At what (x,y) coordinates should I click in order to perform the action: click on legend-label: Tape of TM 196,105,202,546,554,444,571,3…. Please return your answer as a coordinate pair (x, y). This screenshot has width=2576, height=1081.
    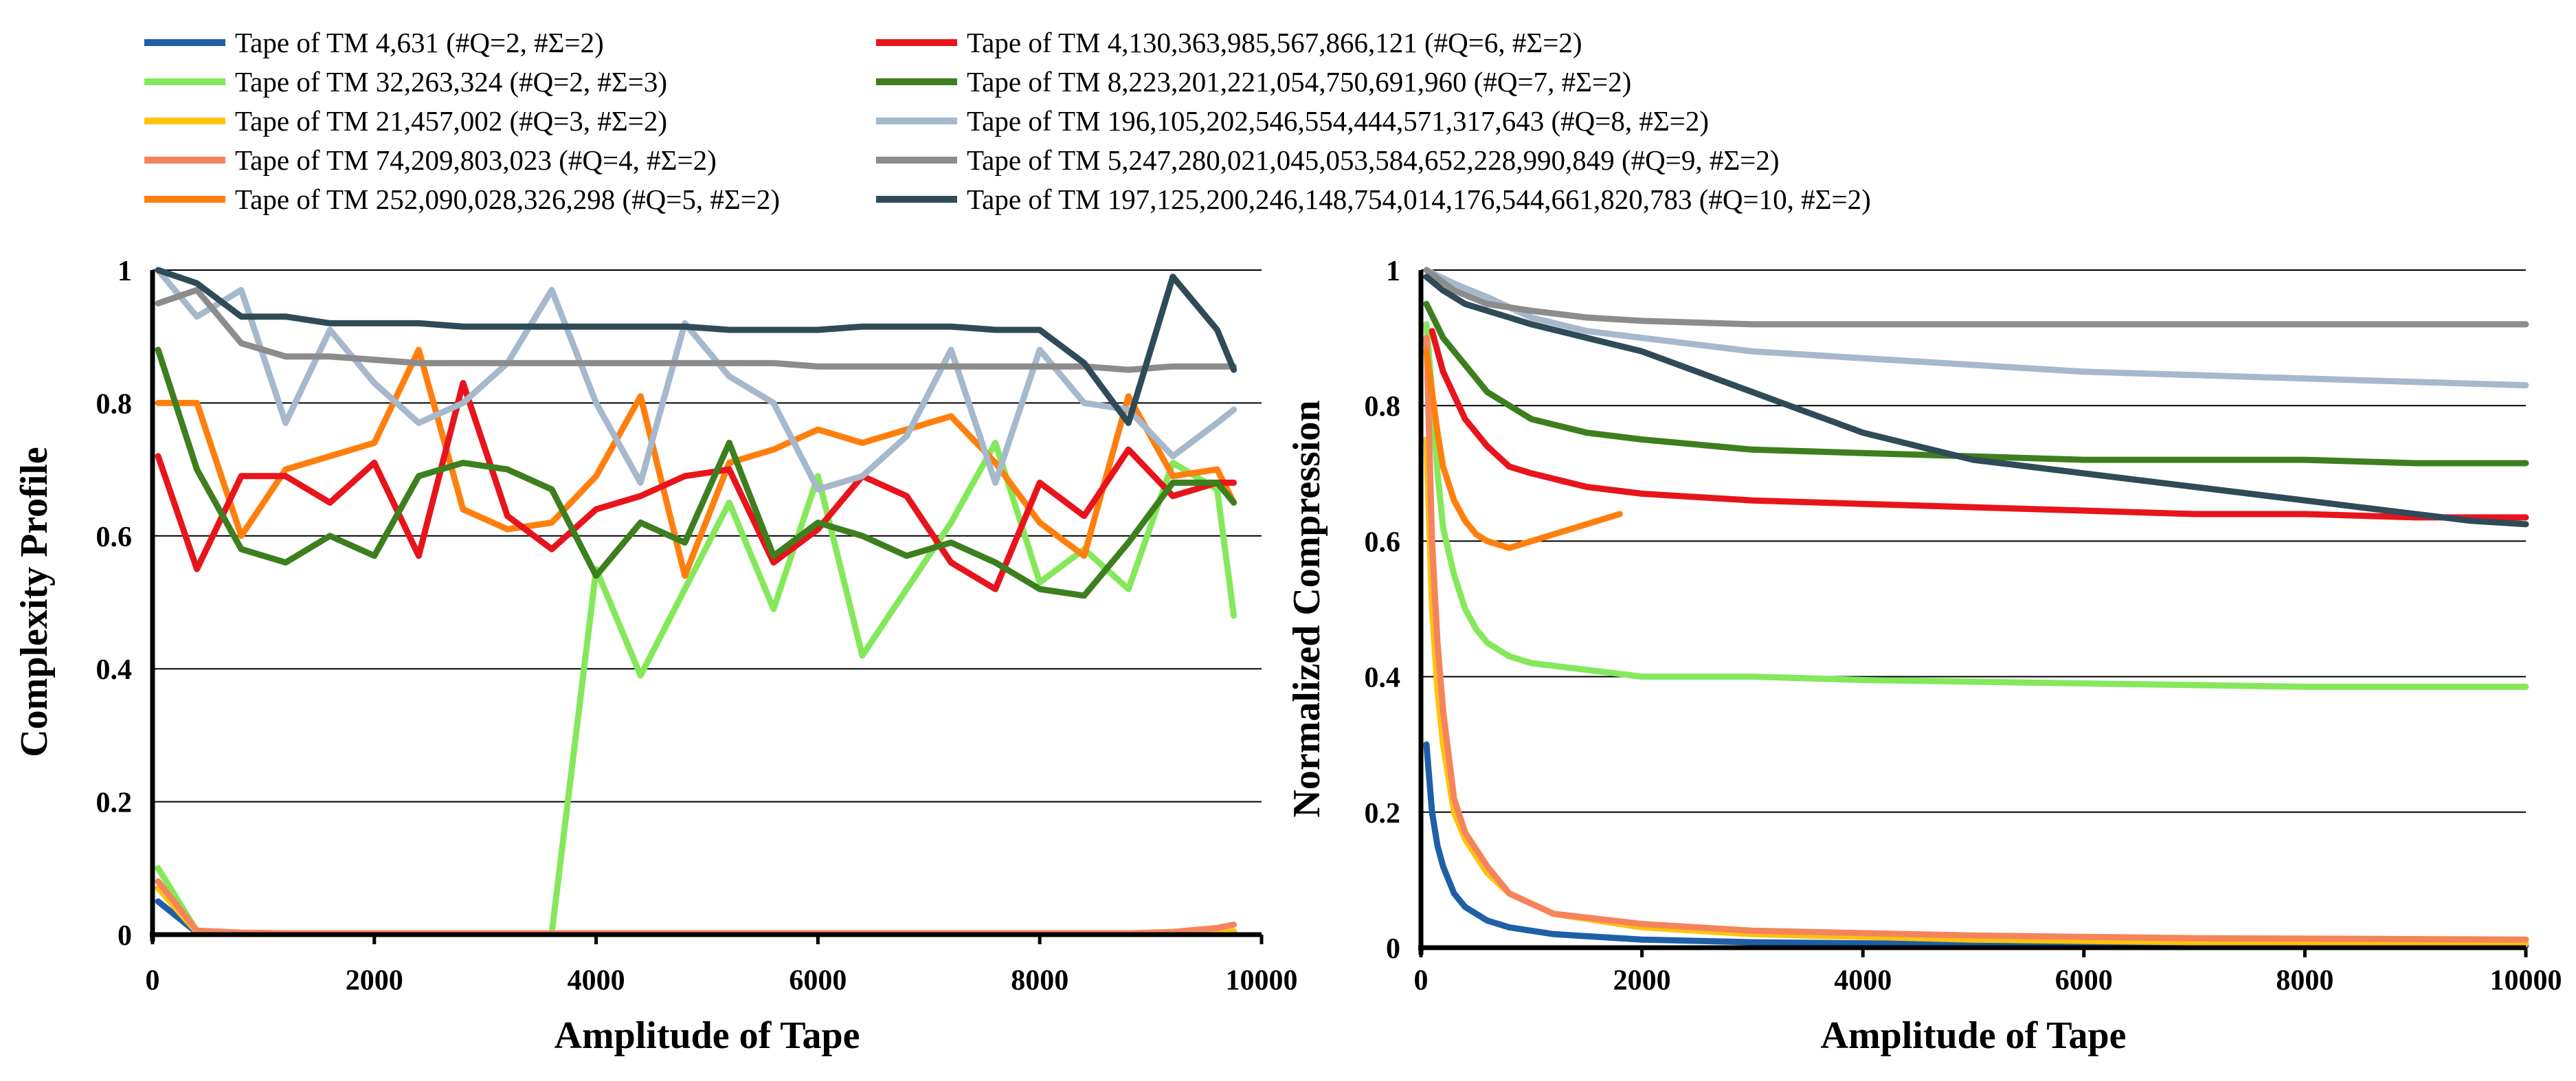
    Looking at the image, I should click on (1338, 121).